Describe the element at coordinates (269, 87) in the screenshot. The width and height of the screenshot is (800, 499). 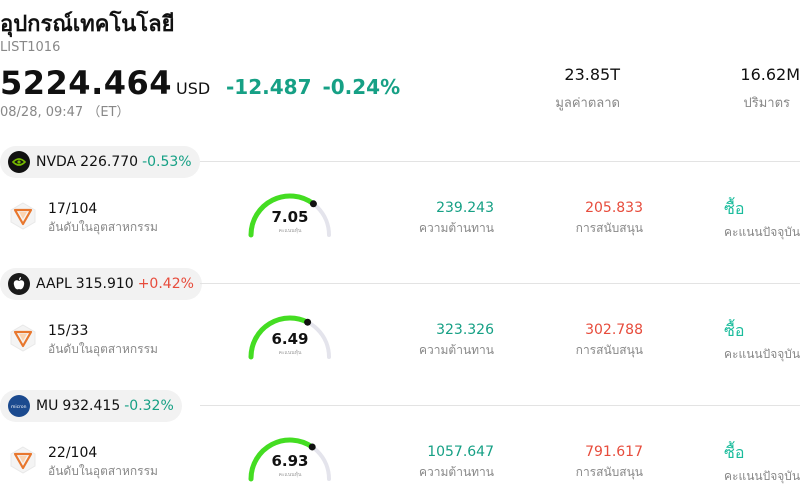
I see `change-value: -12.487` at that location.